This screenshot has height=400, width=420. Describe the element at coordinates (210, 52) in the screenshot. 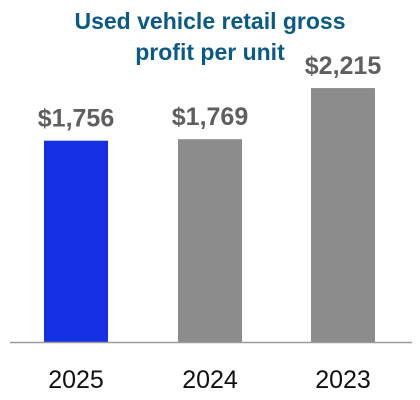

I see `chart-title-line-2: profit per unit` at that location.